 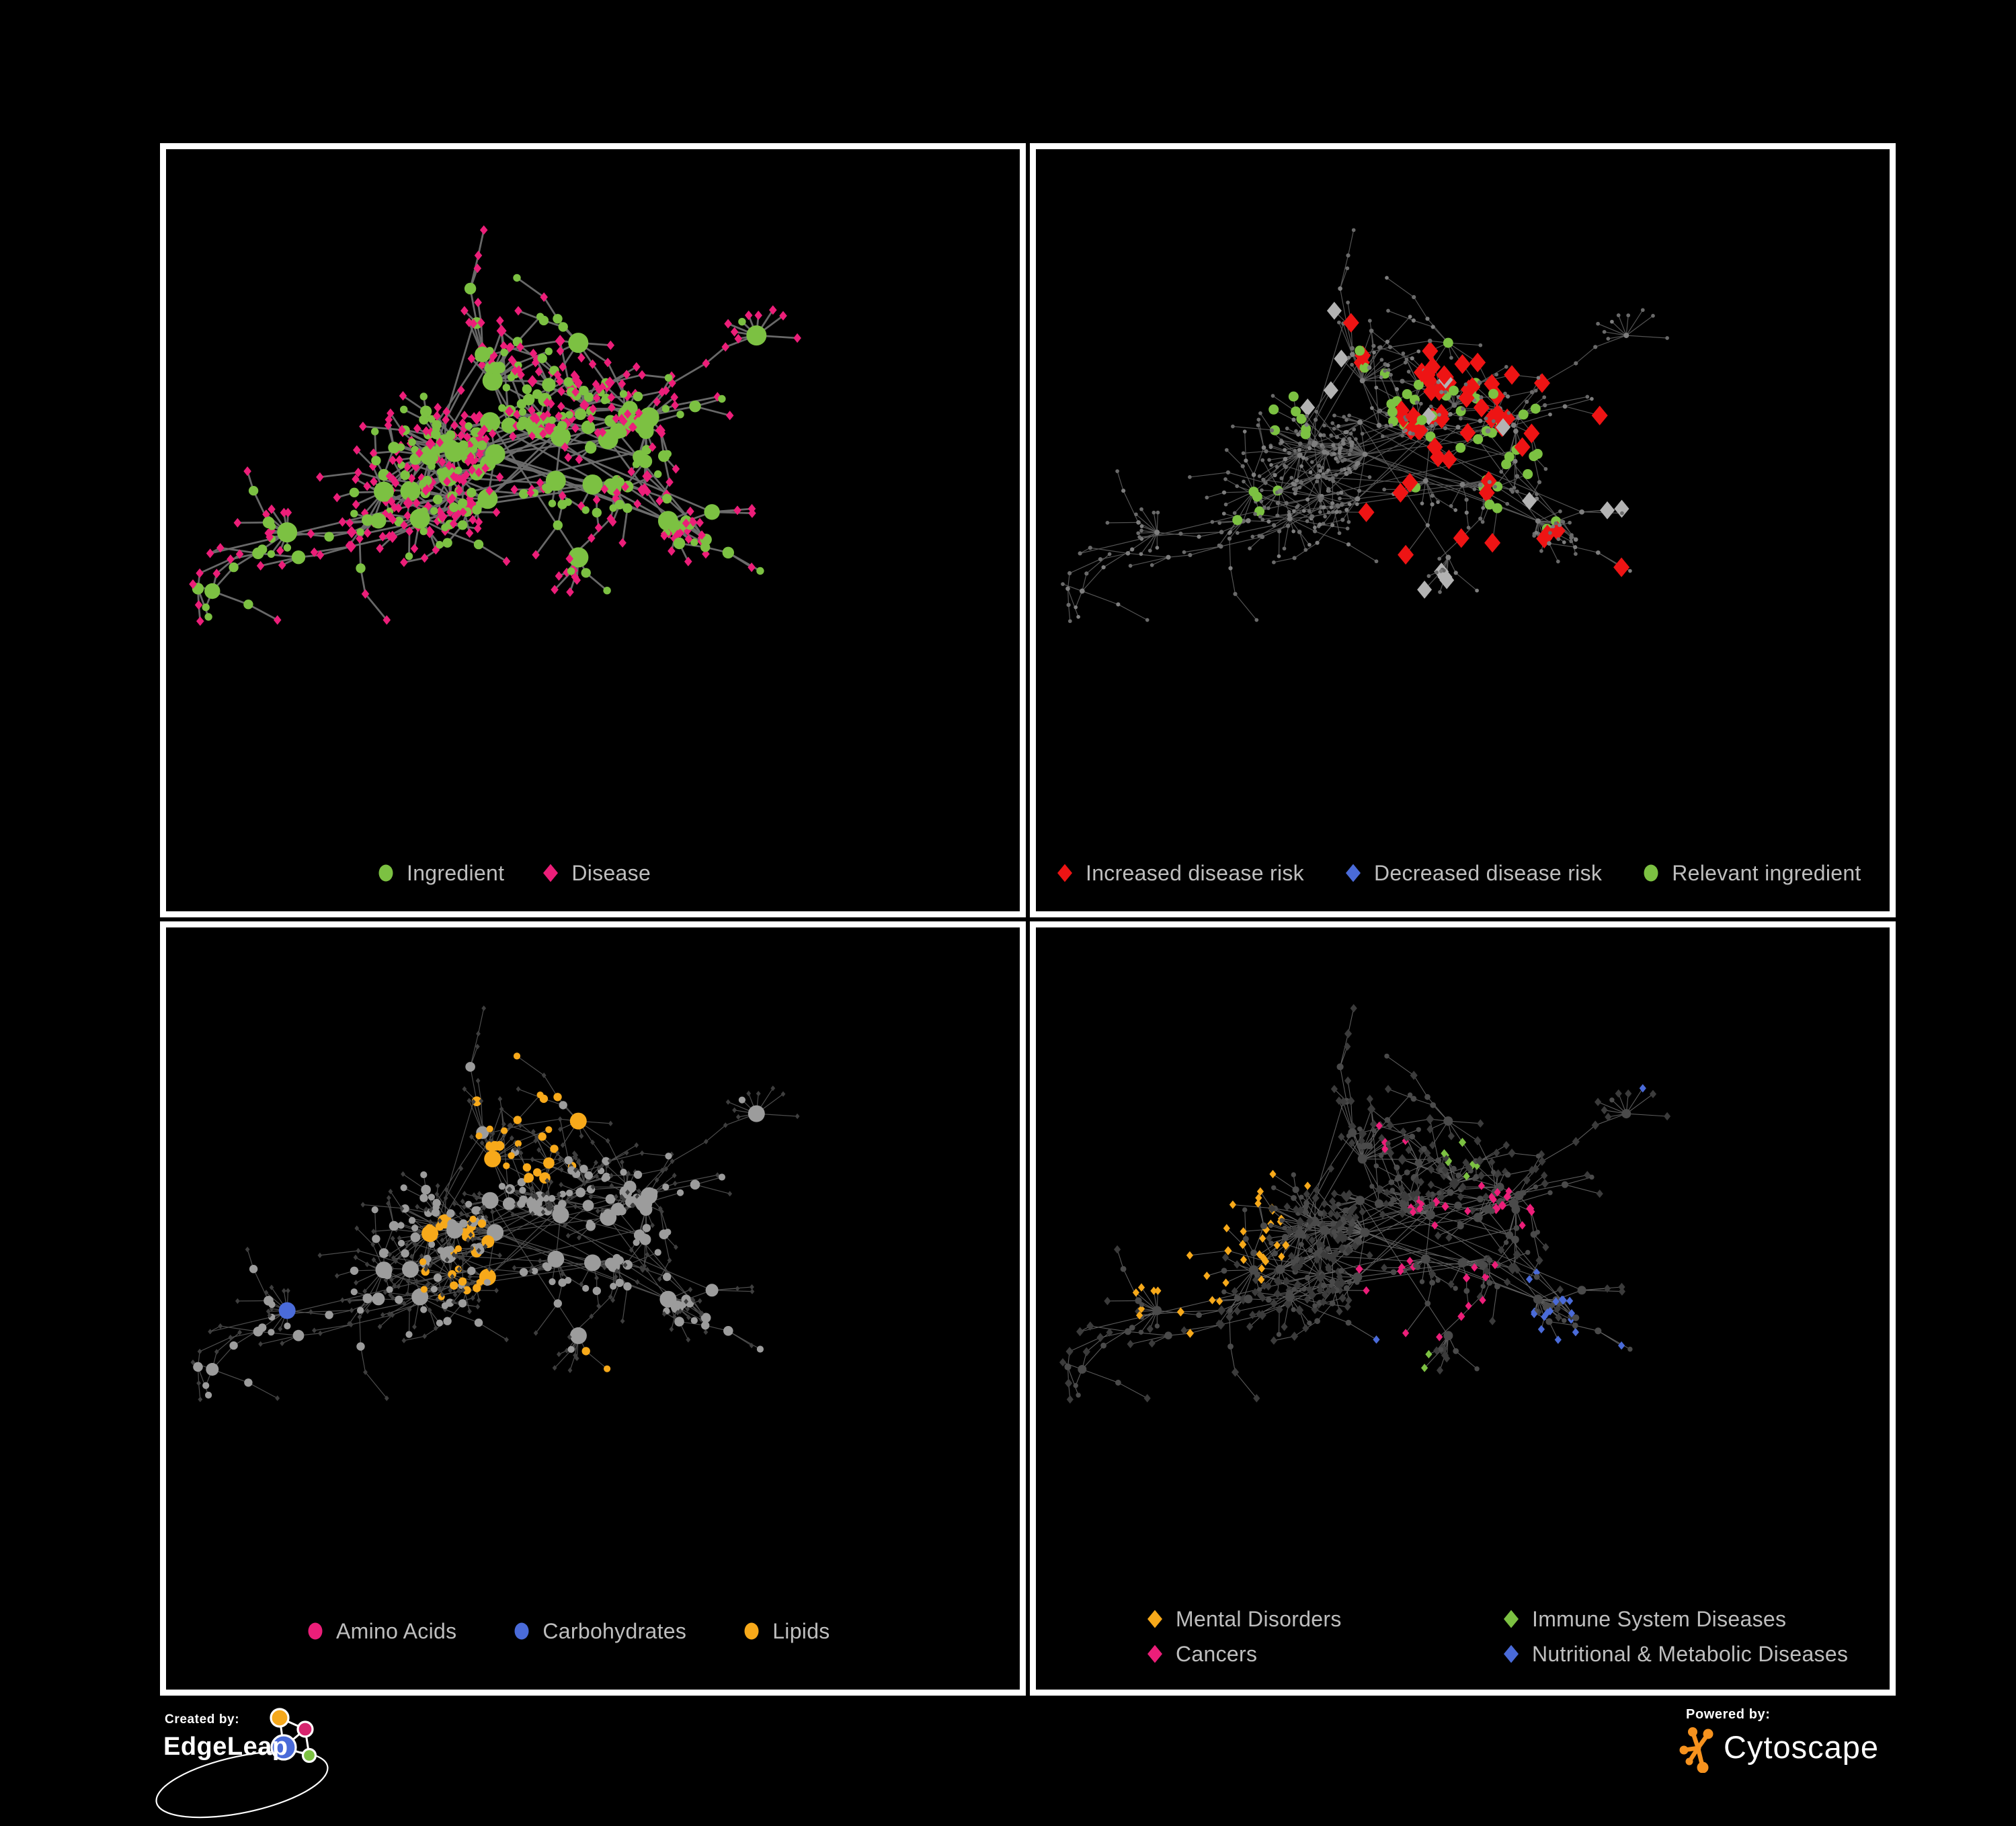 I want to click on legend-item-carbohydrates: Carbohydrates, so click(x=598, y=1631).